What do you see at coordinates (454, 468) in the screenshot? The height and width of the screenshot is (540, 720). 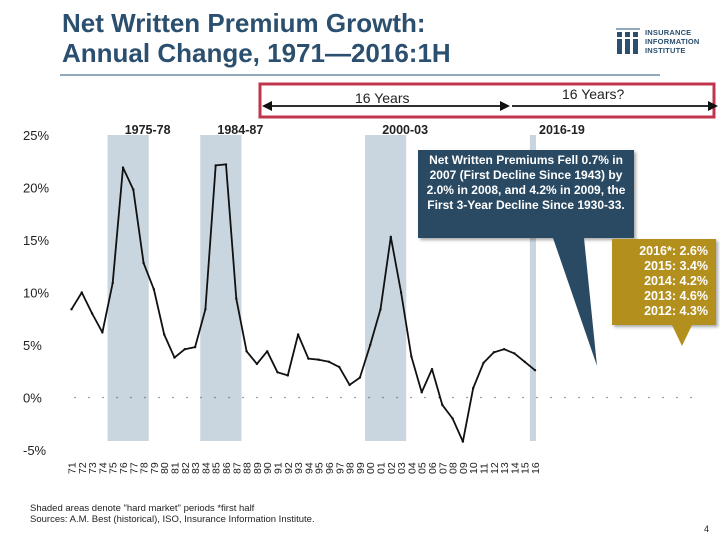 I see `x-tick-label: 08` at bounding box center [454, 468].